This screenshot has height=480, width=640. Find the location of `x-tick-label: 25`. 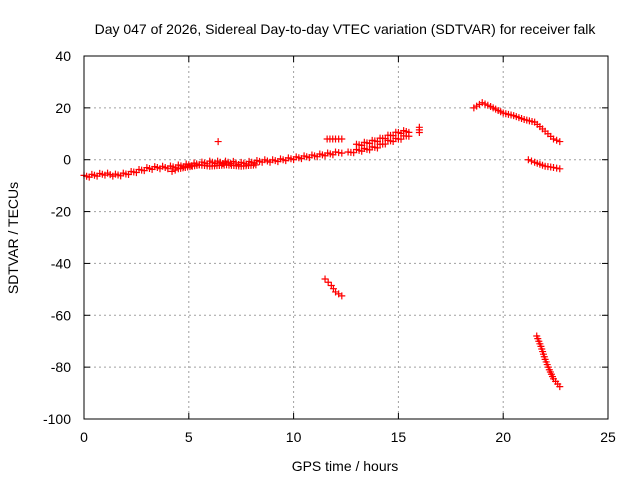

x-tick-label: 25 is located at coordinates (608, 437).